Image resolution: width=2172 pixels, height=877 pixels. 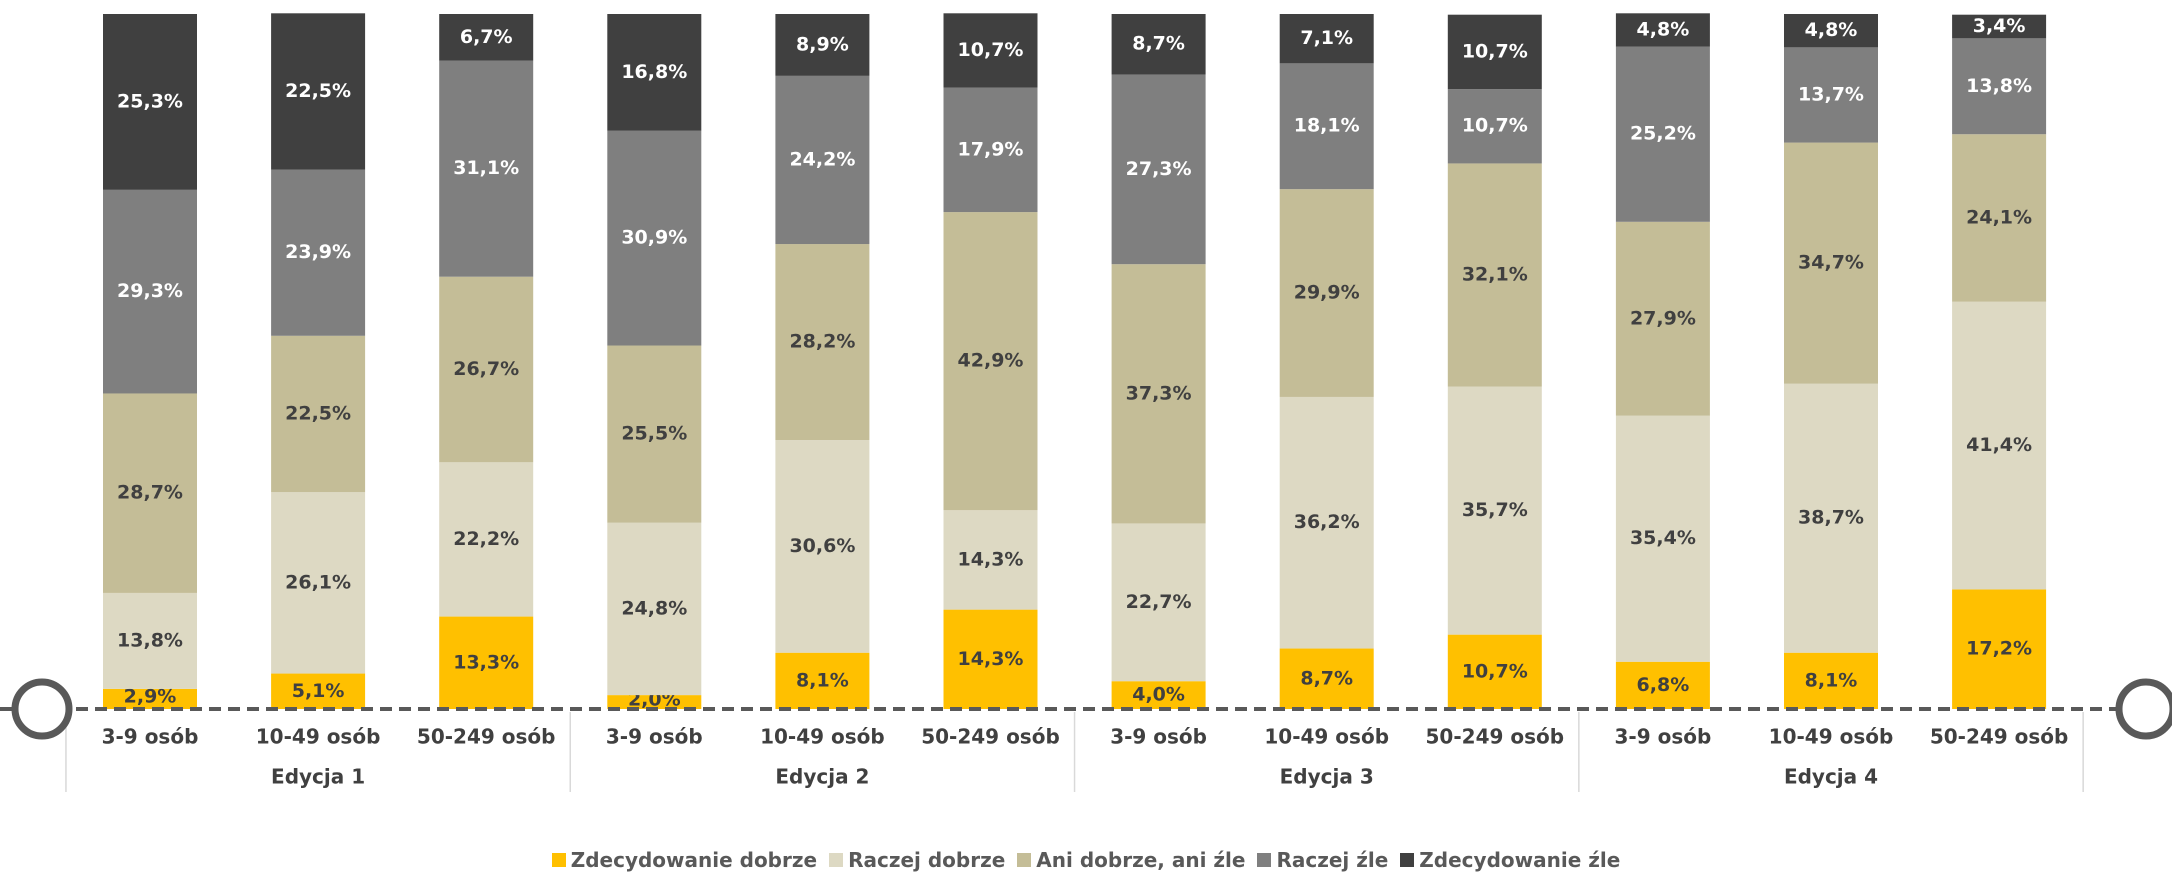 What do you see at coordinates (991, 149) in the screenshot?
I see `data-label: 17,9%` at bounding box center [991, 149].